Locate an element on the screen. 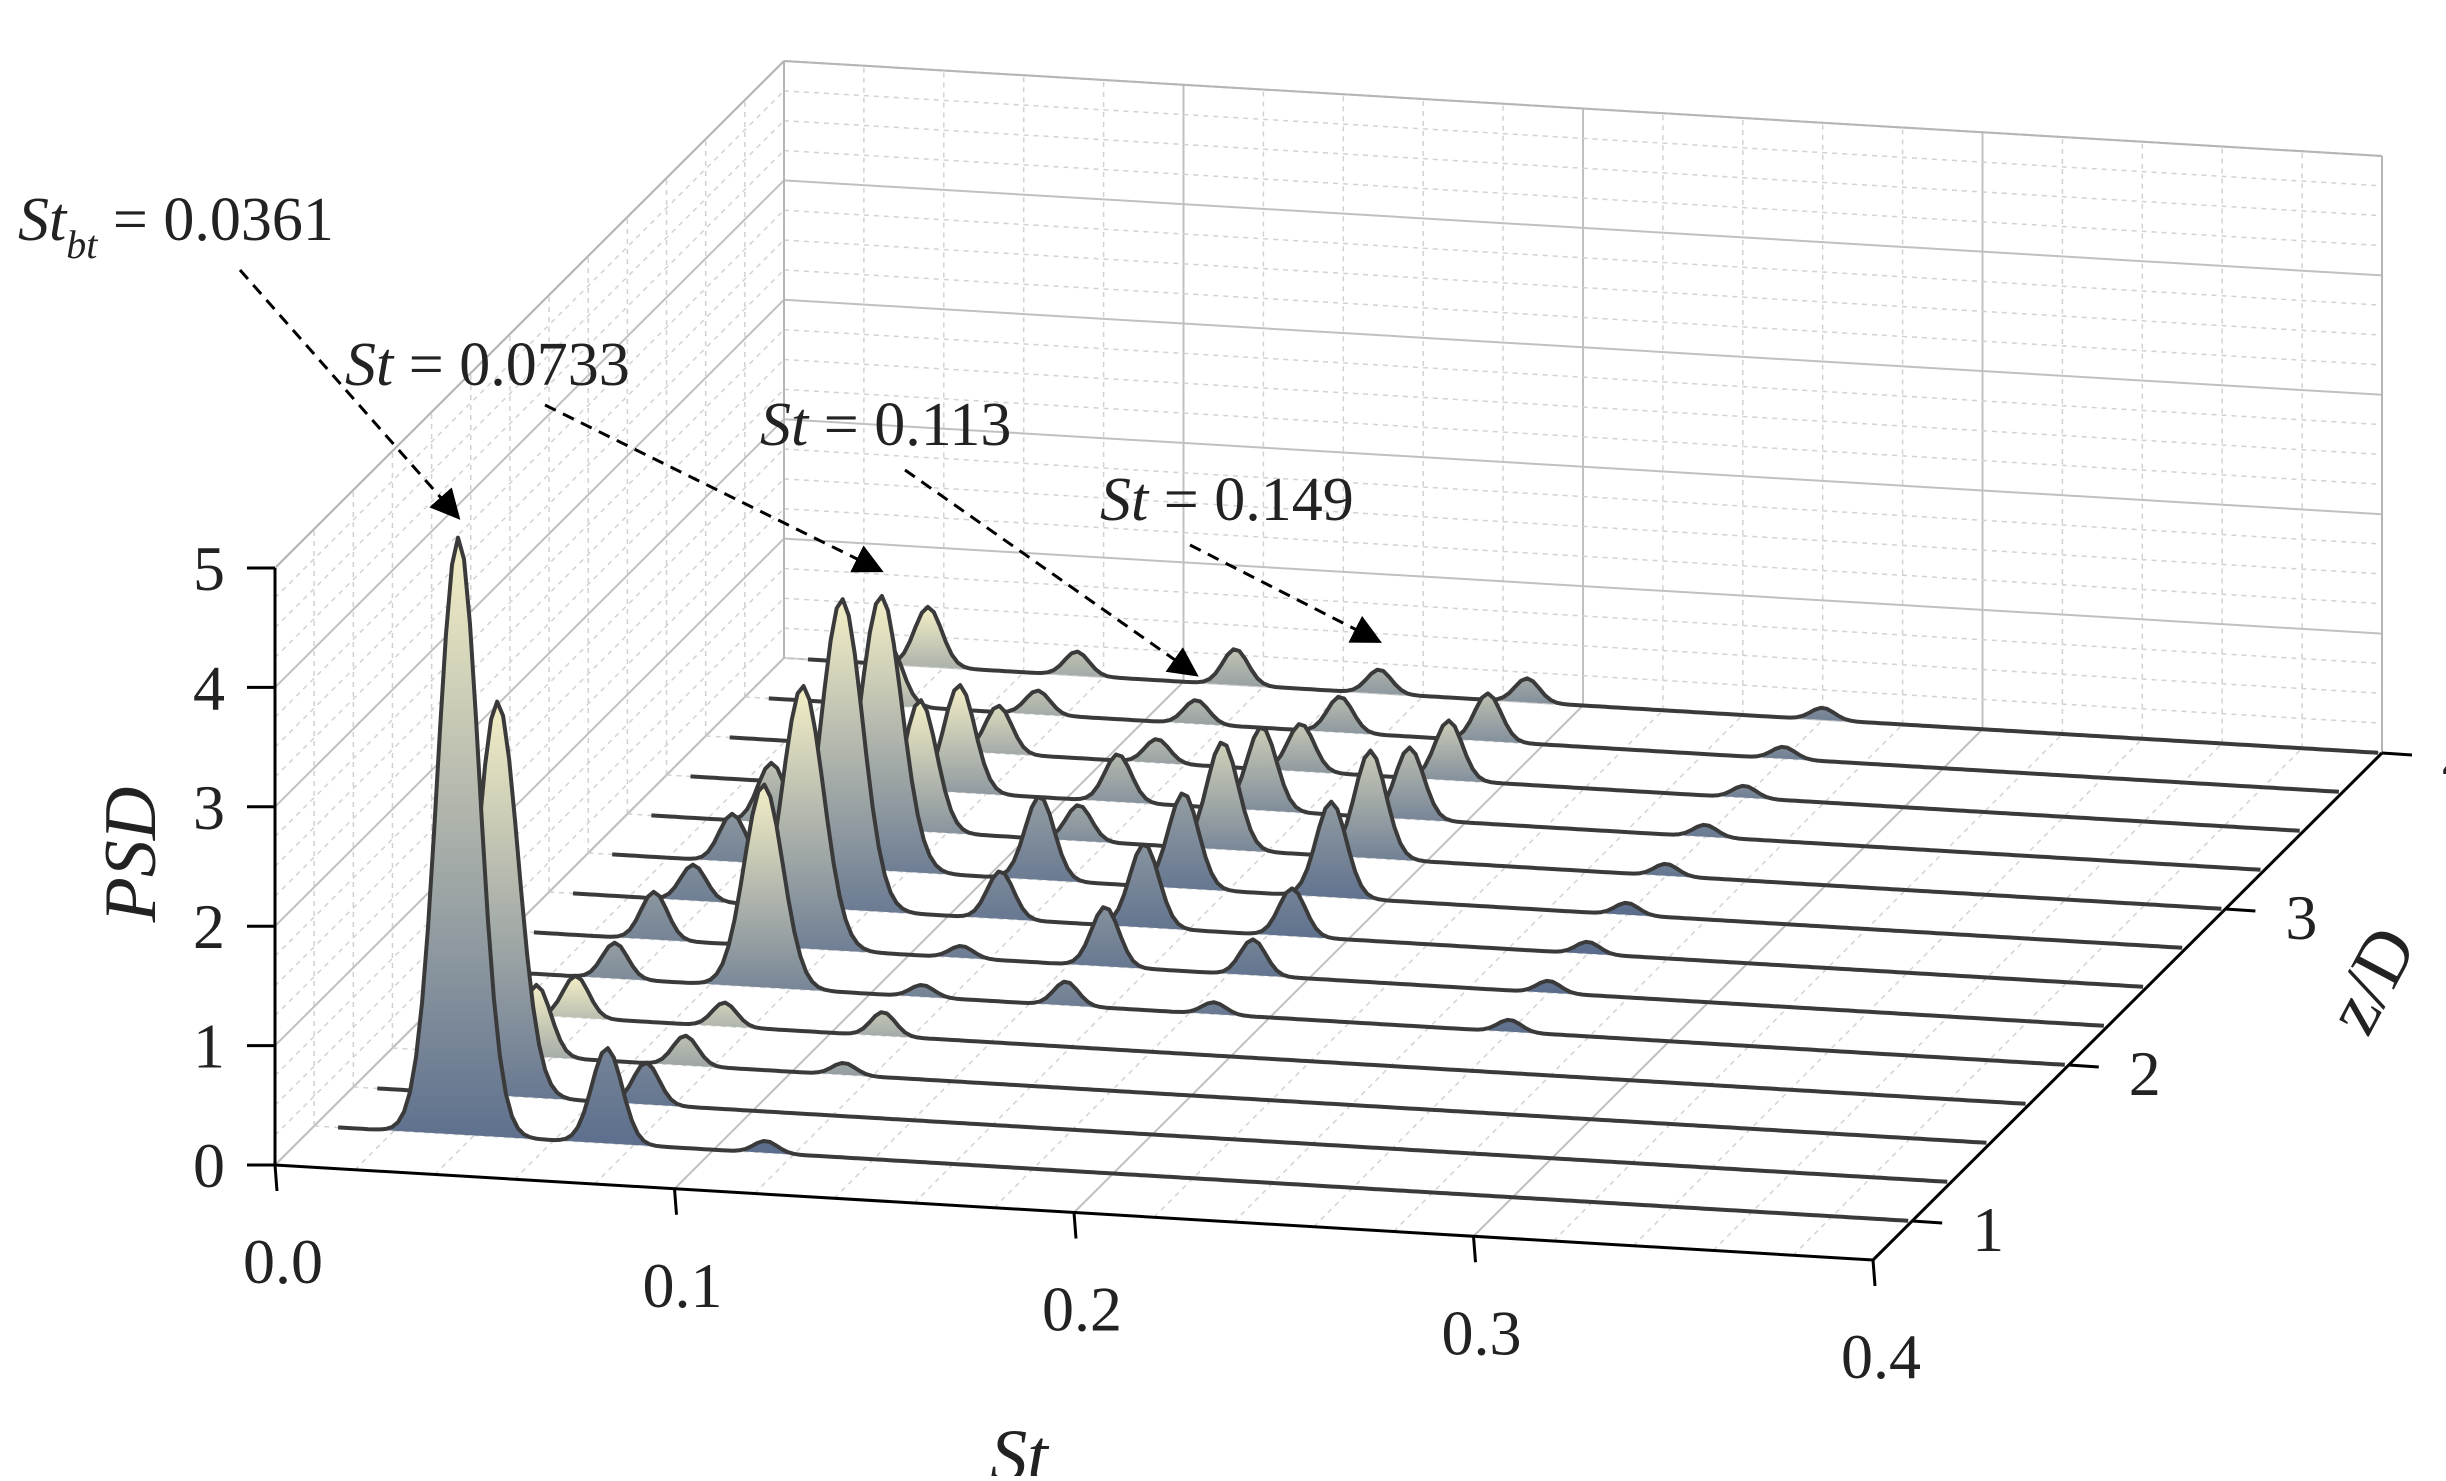 This screenshot has height=1481, width=2446. x-tick-label: 0.3 is located at coordinates (1482, 1332).